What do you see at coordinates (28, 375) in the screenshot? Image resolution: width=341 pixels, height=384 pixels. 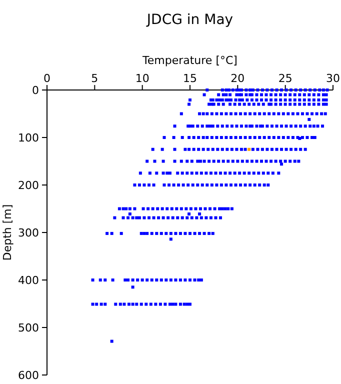 I see `y-tick-label: 600` at bounding box center [28, 375].